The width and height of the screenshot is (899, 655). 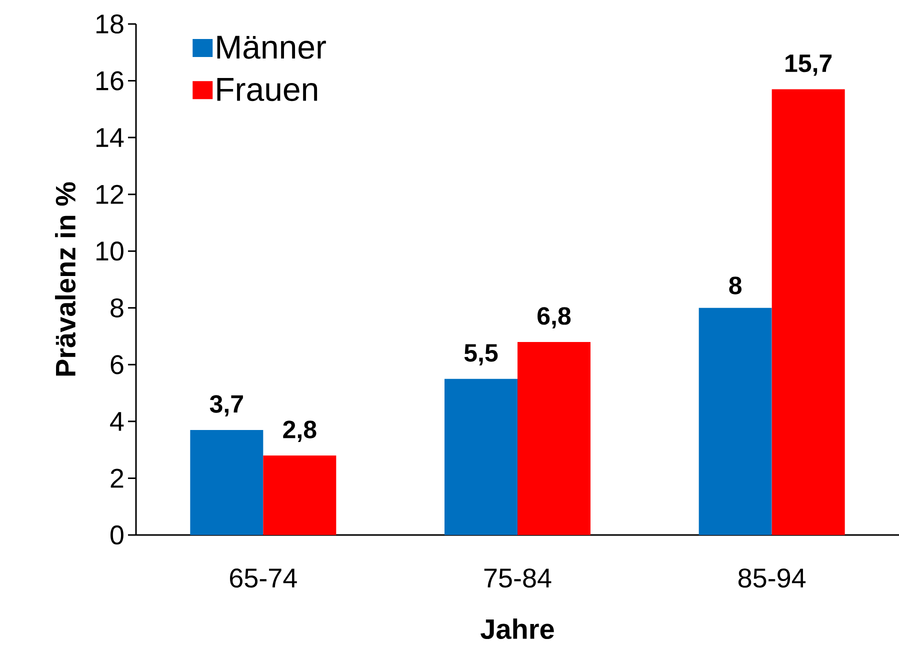 What do you see at coordinates (117, 421) in the screenshot?
I see `y-tick-label: 4` at bounding box center [117, 421].